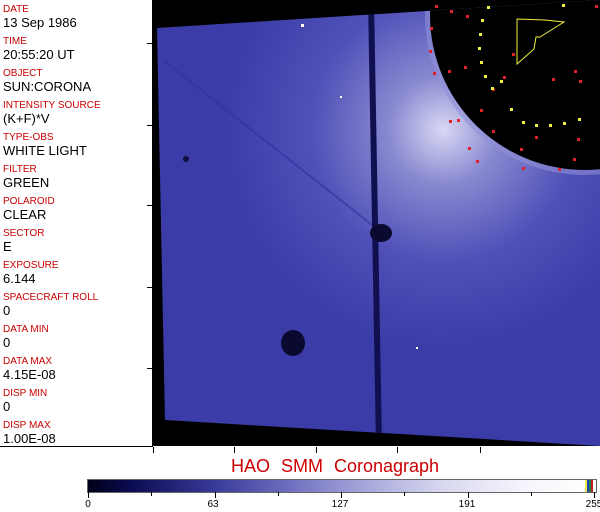  Describe the element at coordinates (24, 233) in the screenshot. I see `field-label: SECTOR` at that location.